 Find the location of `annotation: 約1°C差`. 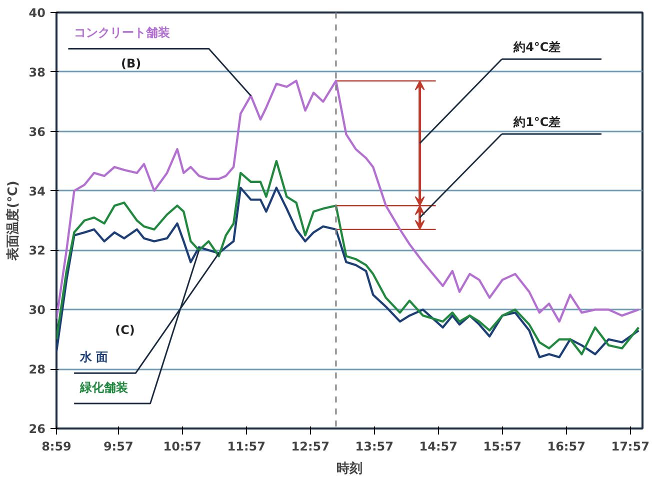

annotation: 約1°C差 is located at coordinates (536, 121).